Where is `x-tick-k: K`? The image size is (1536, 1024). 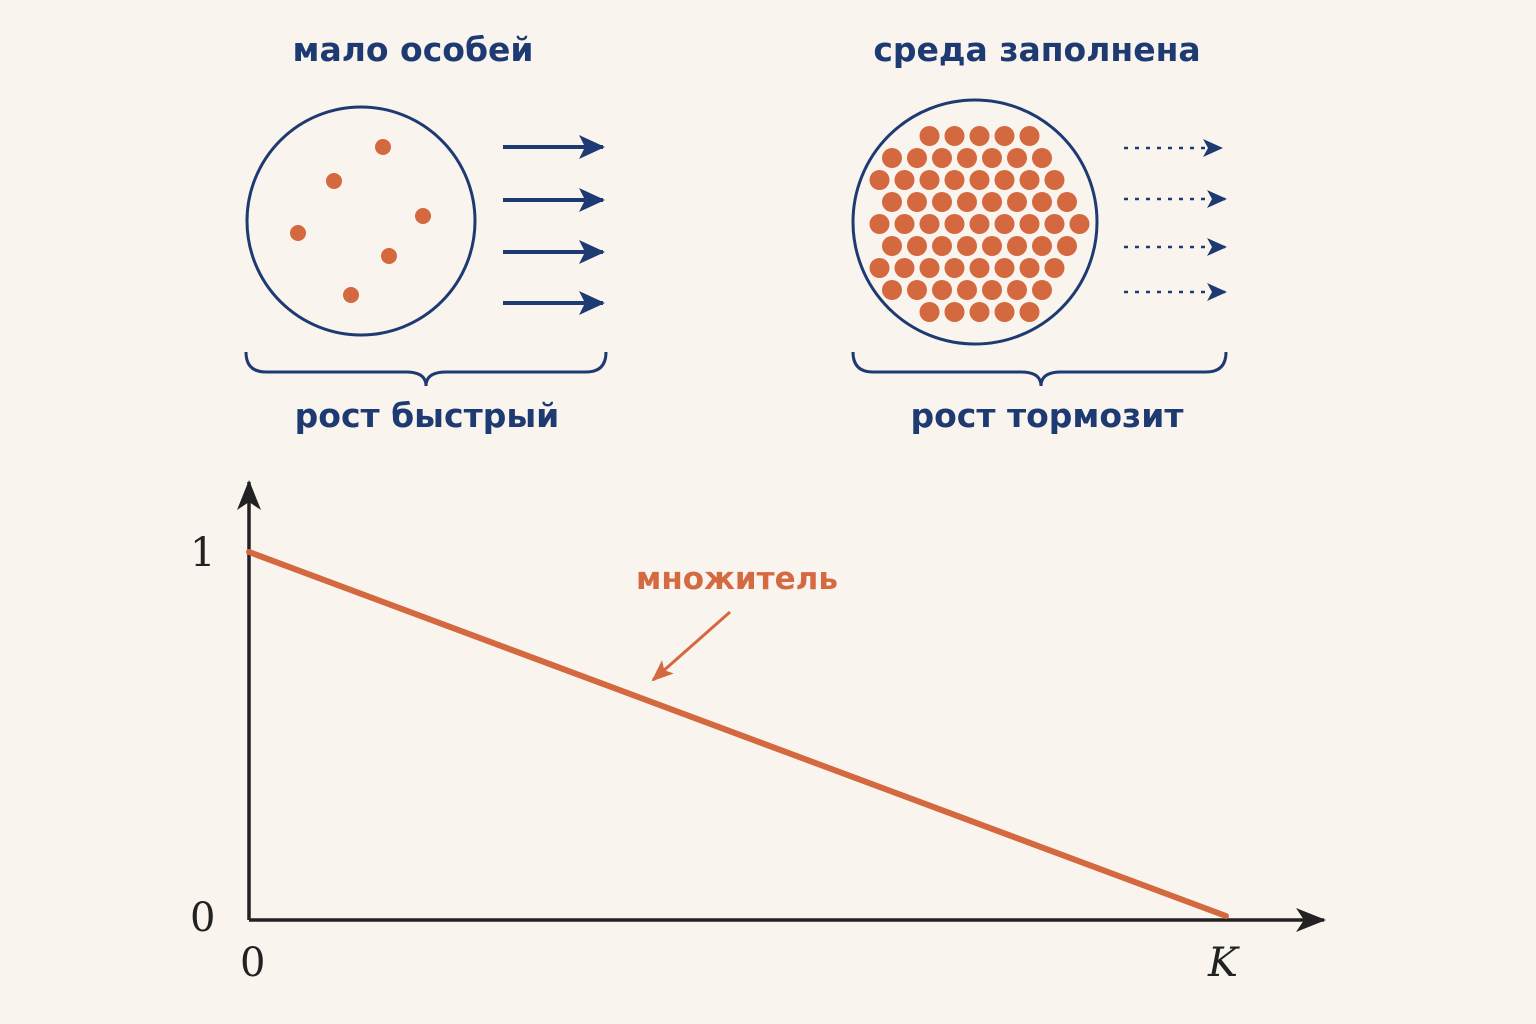 x-tick-k: K is located at coordinates (1223, 963).